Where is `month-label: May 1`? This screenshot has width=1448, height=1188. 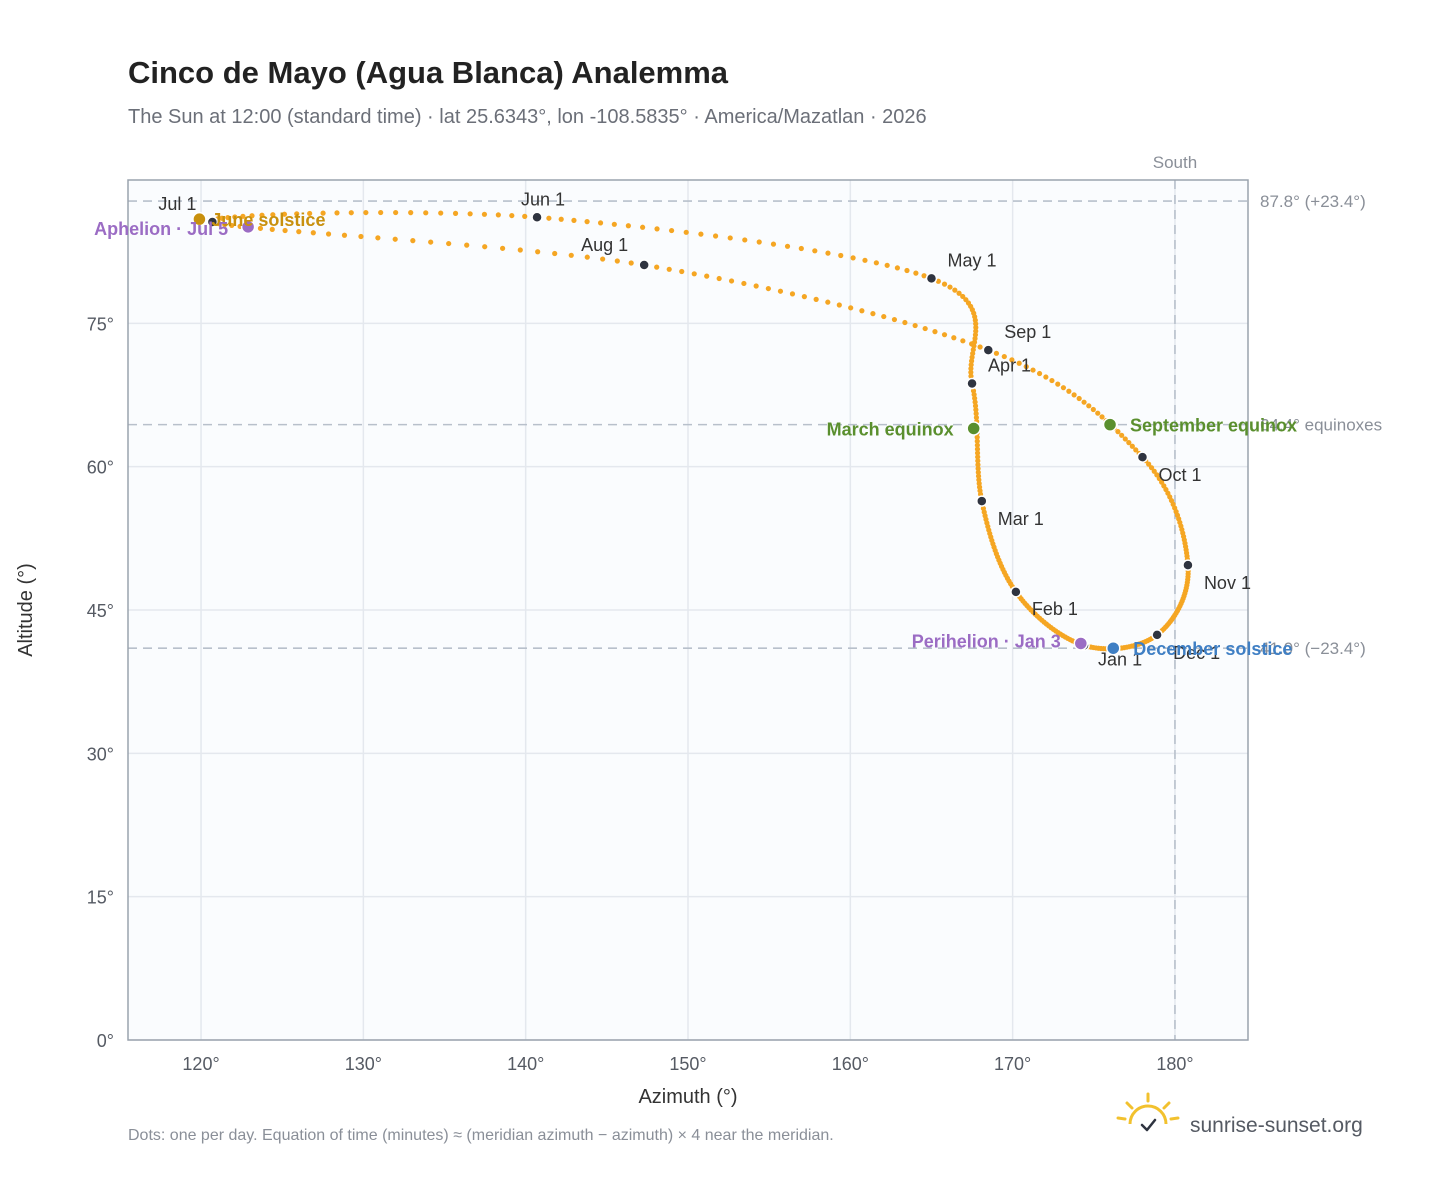 month-label: May 1 is located at coordinates (971, 260).